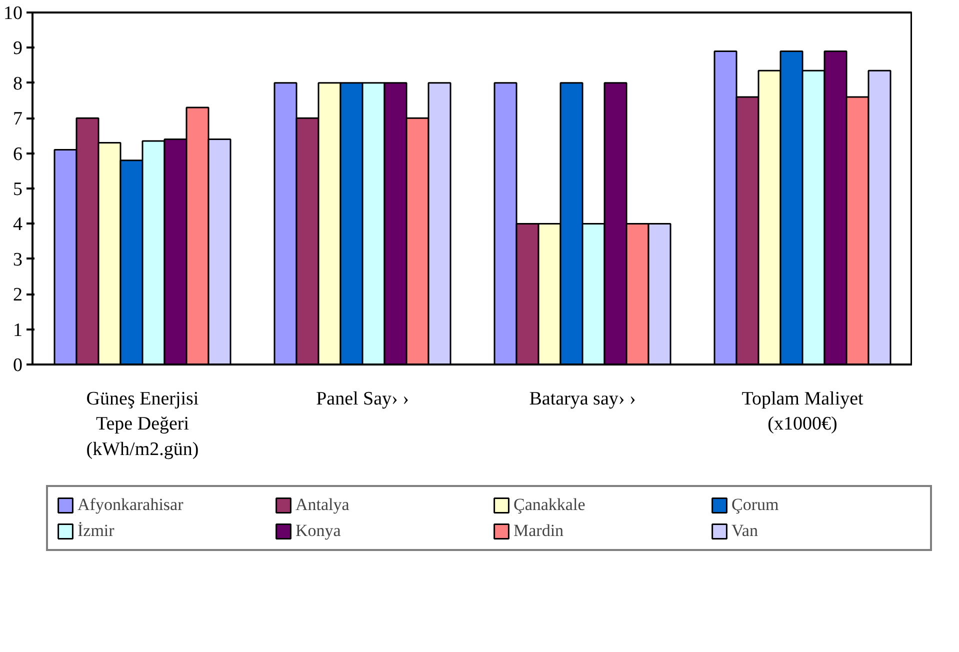  Describe the element at coordinates (17, 154) in the screenshot. I see `y-tick-label: 6` at that location.